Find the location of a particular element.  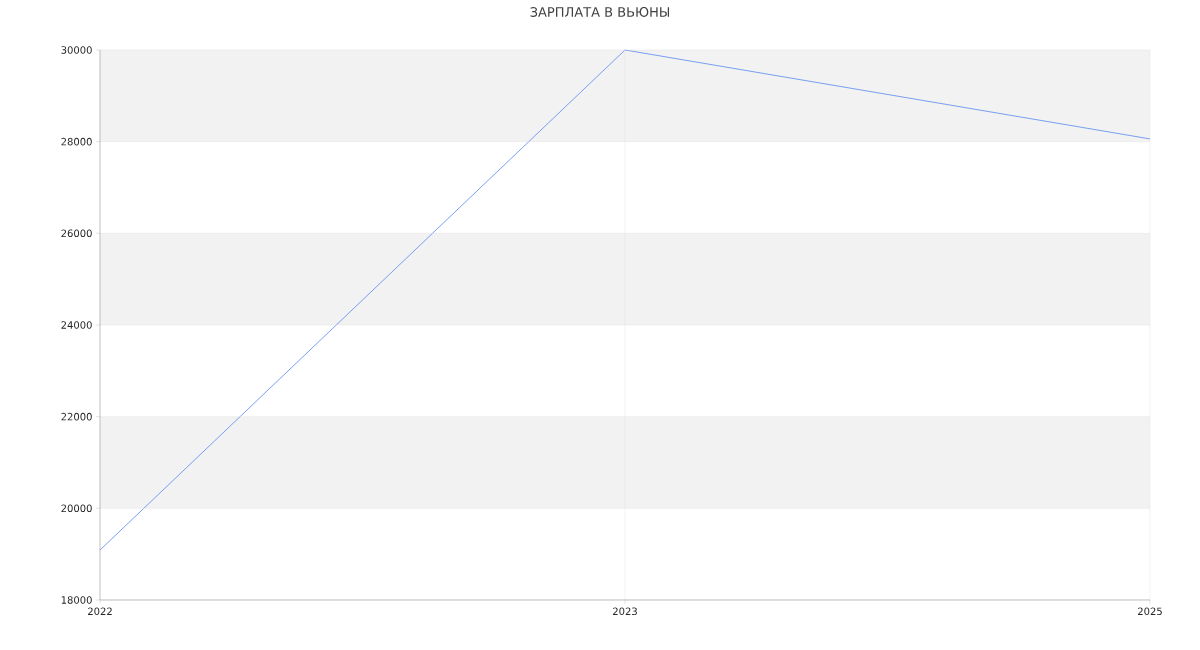

x-tick-label: 2022 is located at coordinates (100, 611).